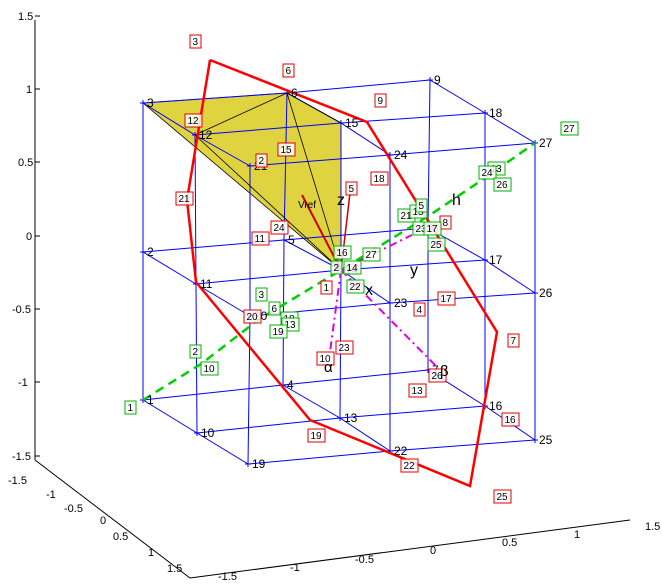  I want to click on node-label-15: 15, so click(352, 123).